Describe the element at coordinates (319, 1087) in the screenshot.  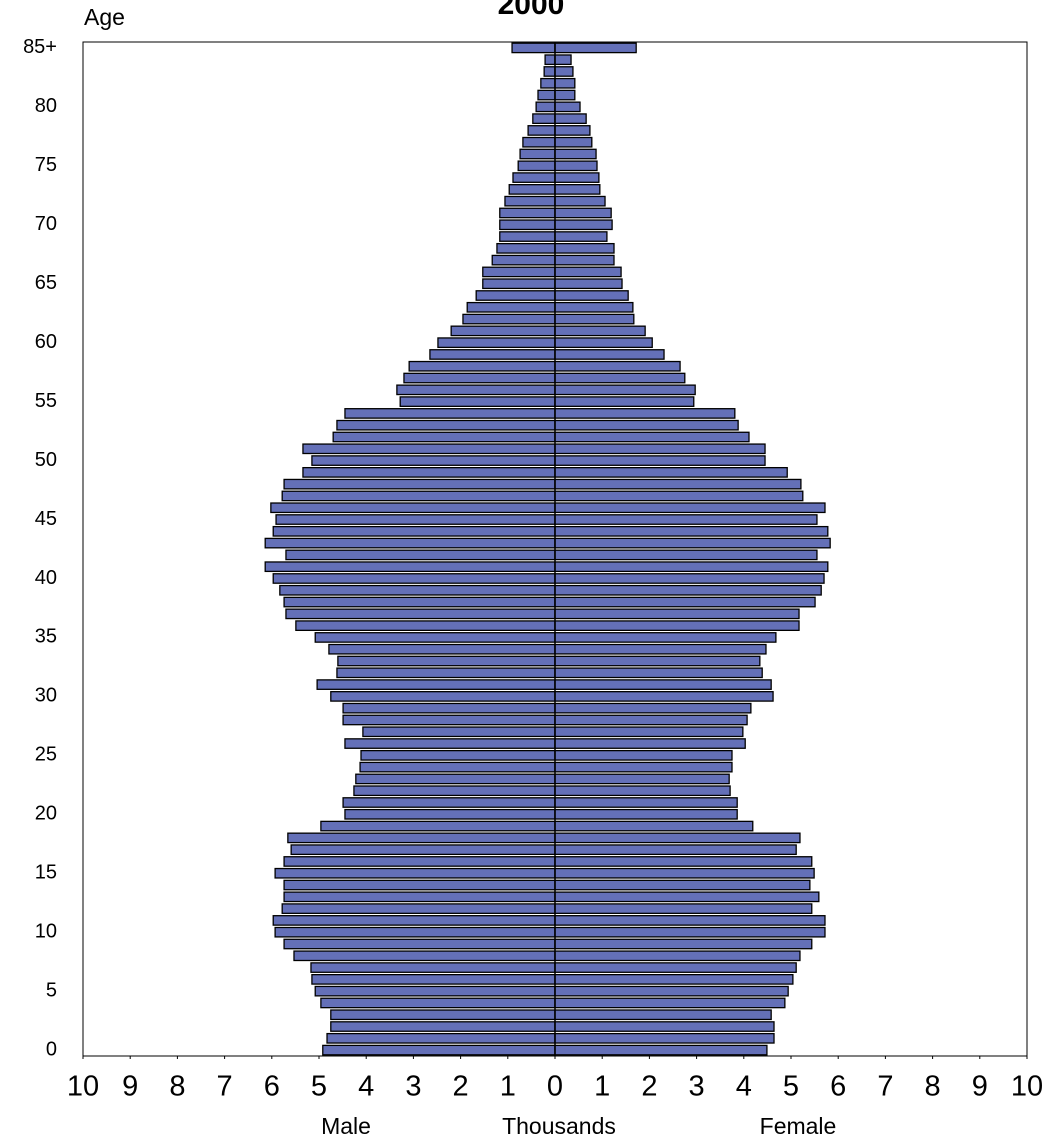
I see `x-tick-label: 5` at that location.